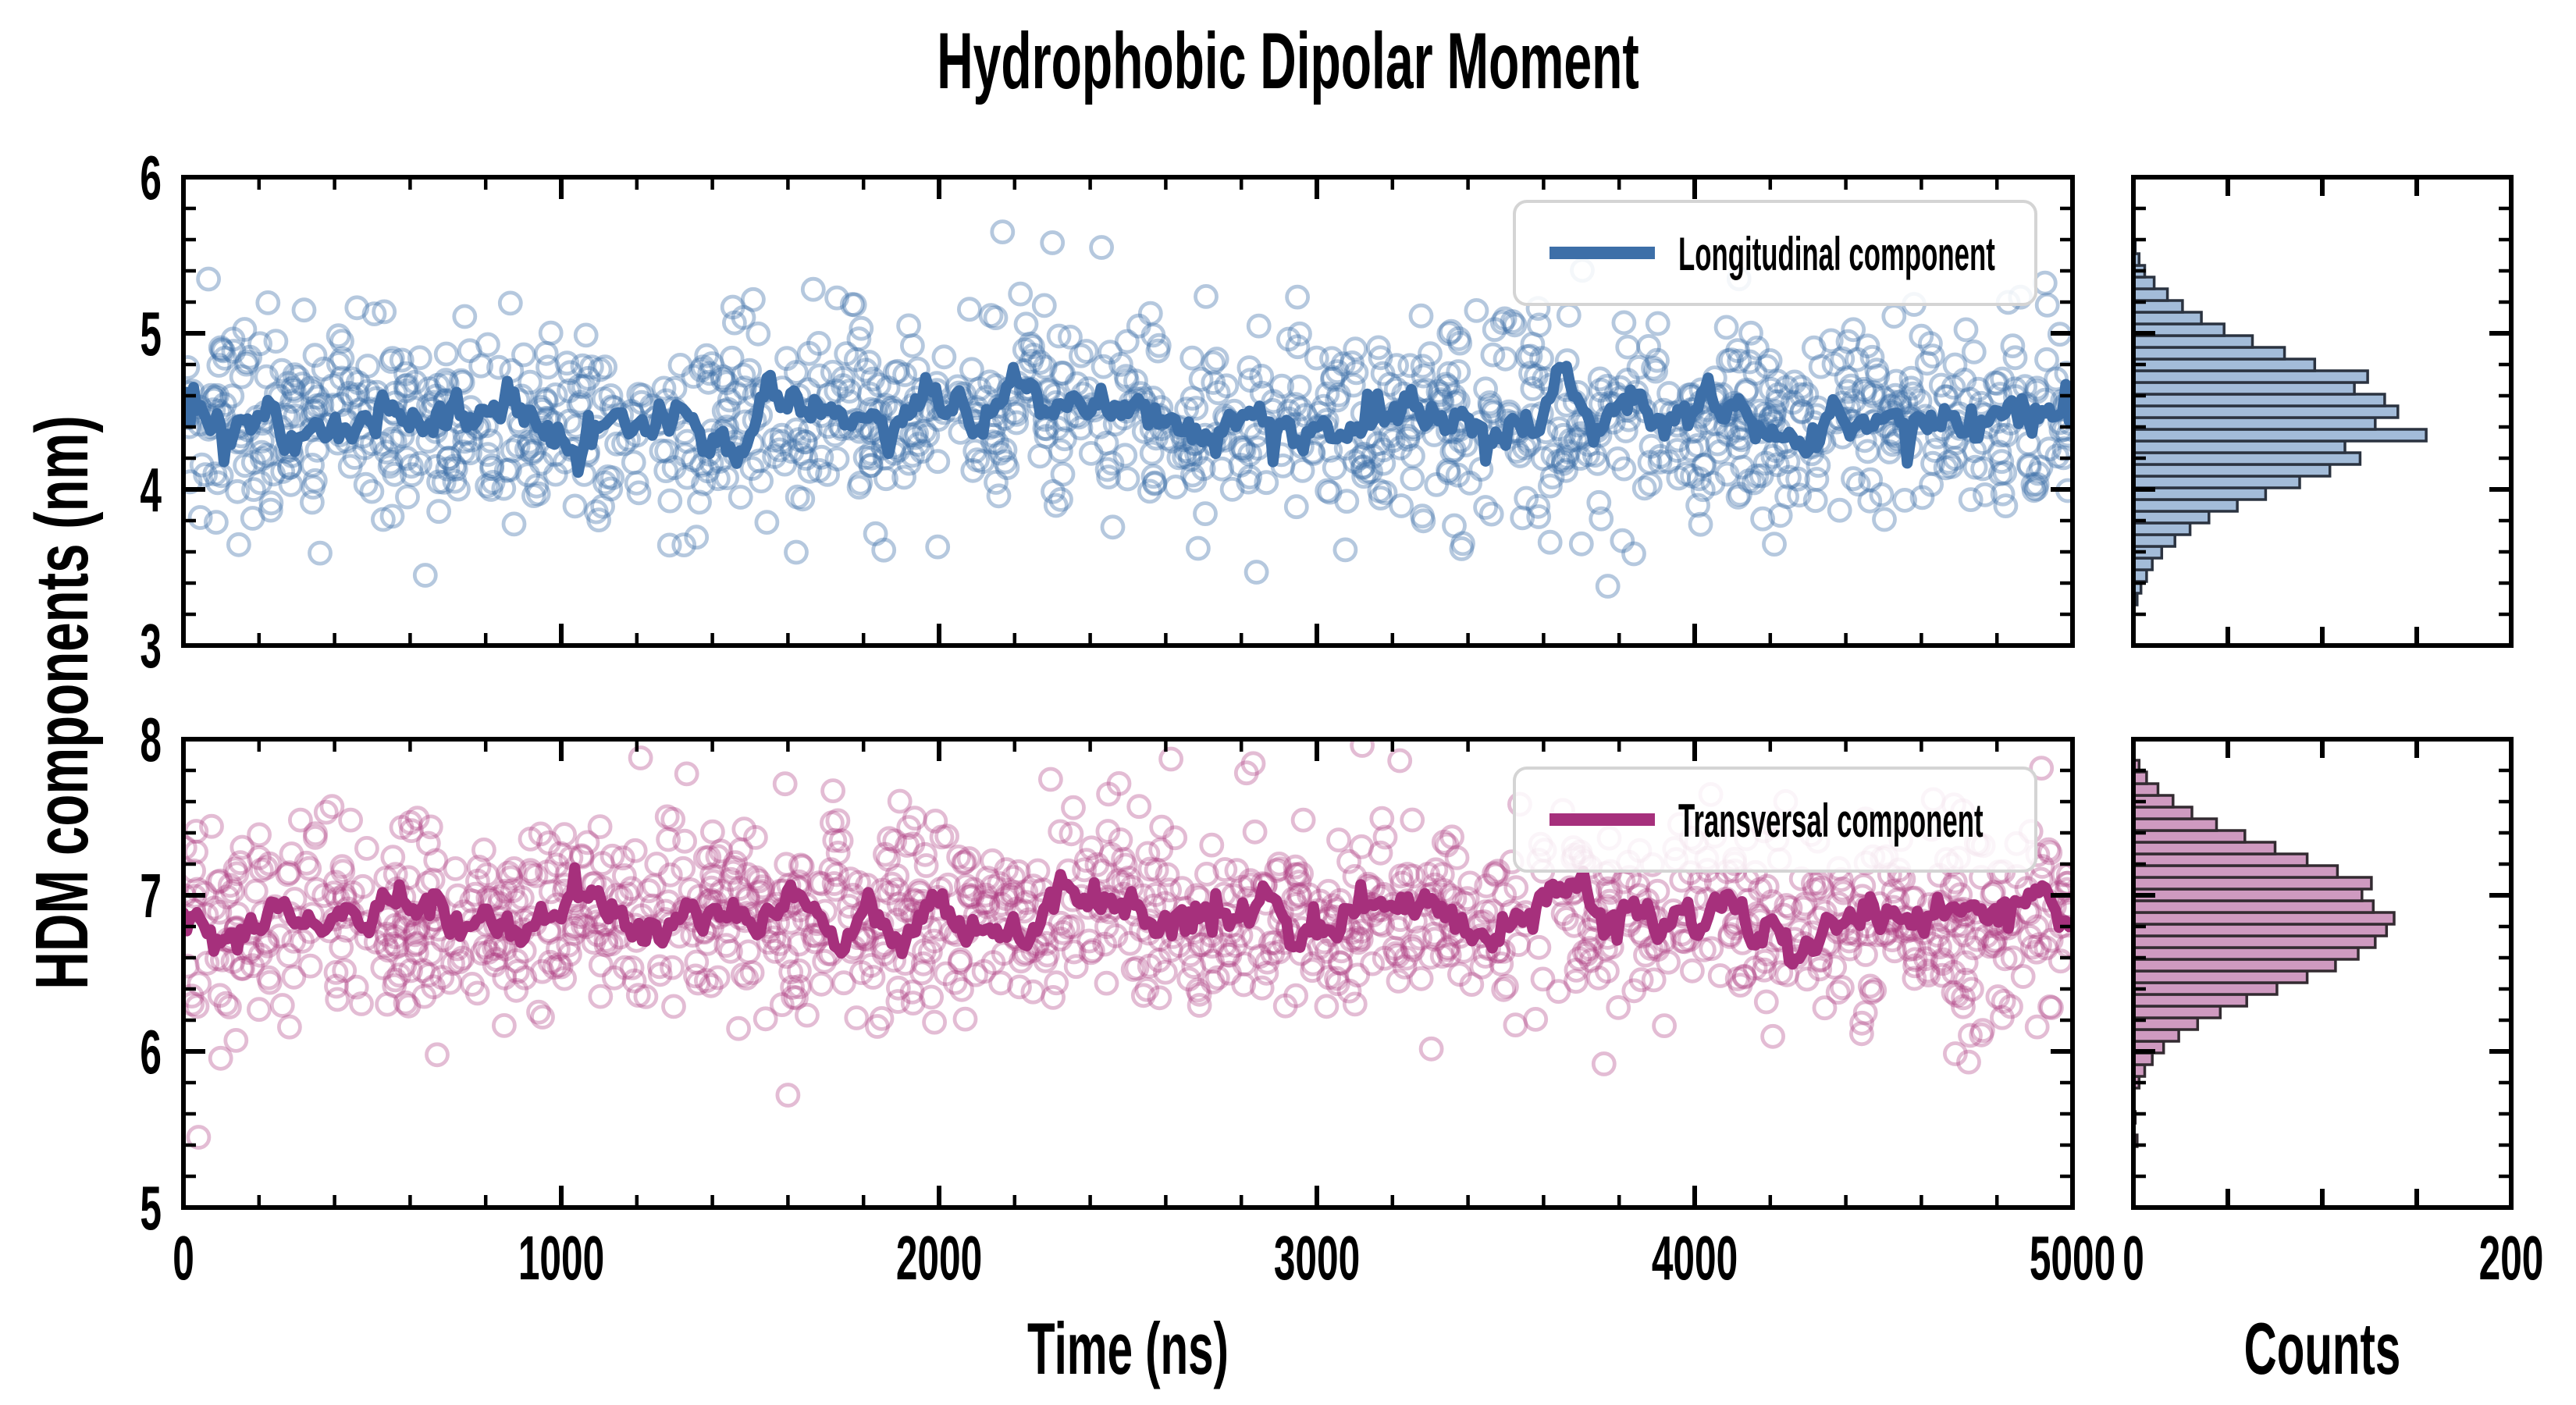  I want to click on counts-axis-label-wrap: Counts, so click(2322, 1349).